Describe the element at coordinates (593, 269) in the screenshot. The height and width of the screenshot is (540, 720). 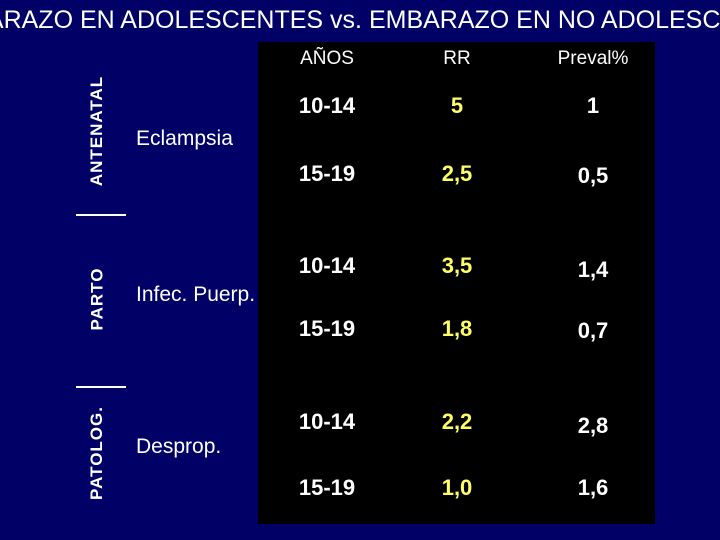
I see `cell-preval: 1,4` at that location.